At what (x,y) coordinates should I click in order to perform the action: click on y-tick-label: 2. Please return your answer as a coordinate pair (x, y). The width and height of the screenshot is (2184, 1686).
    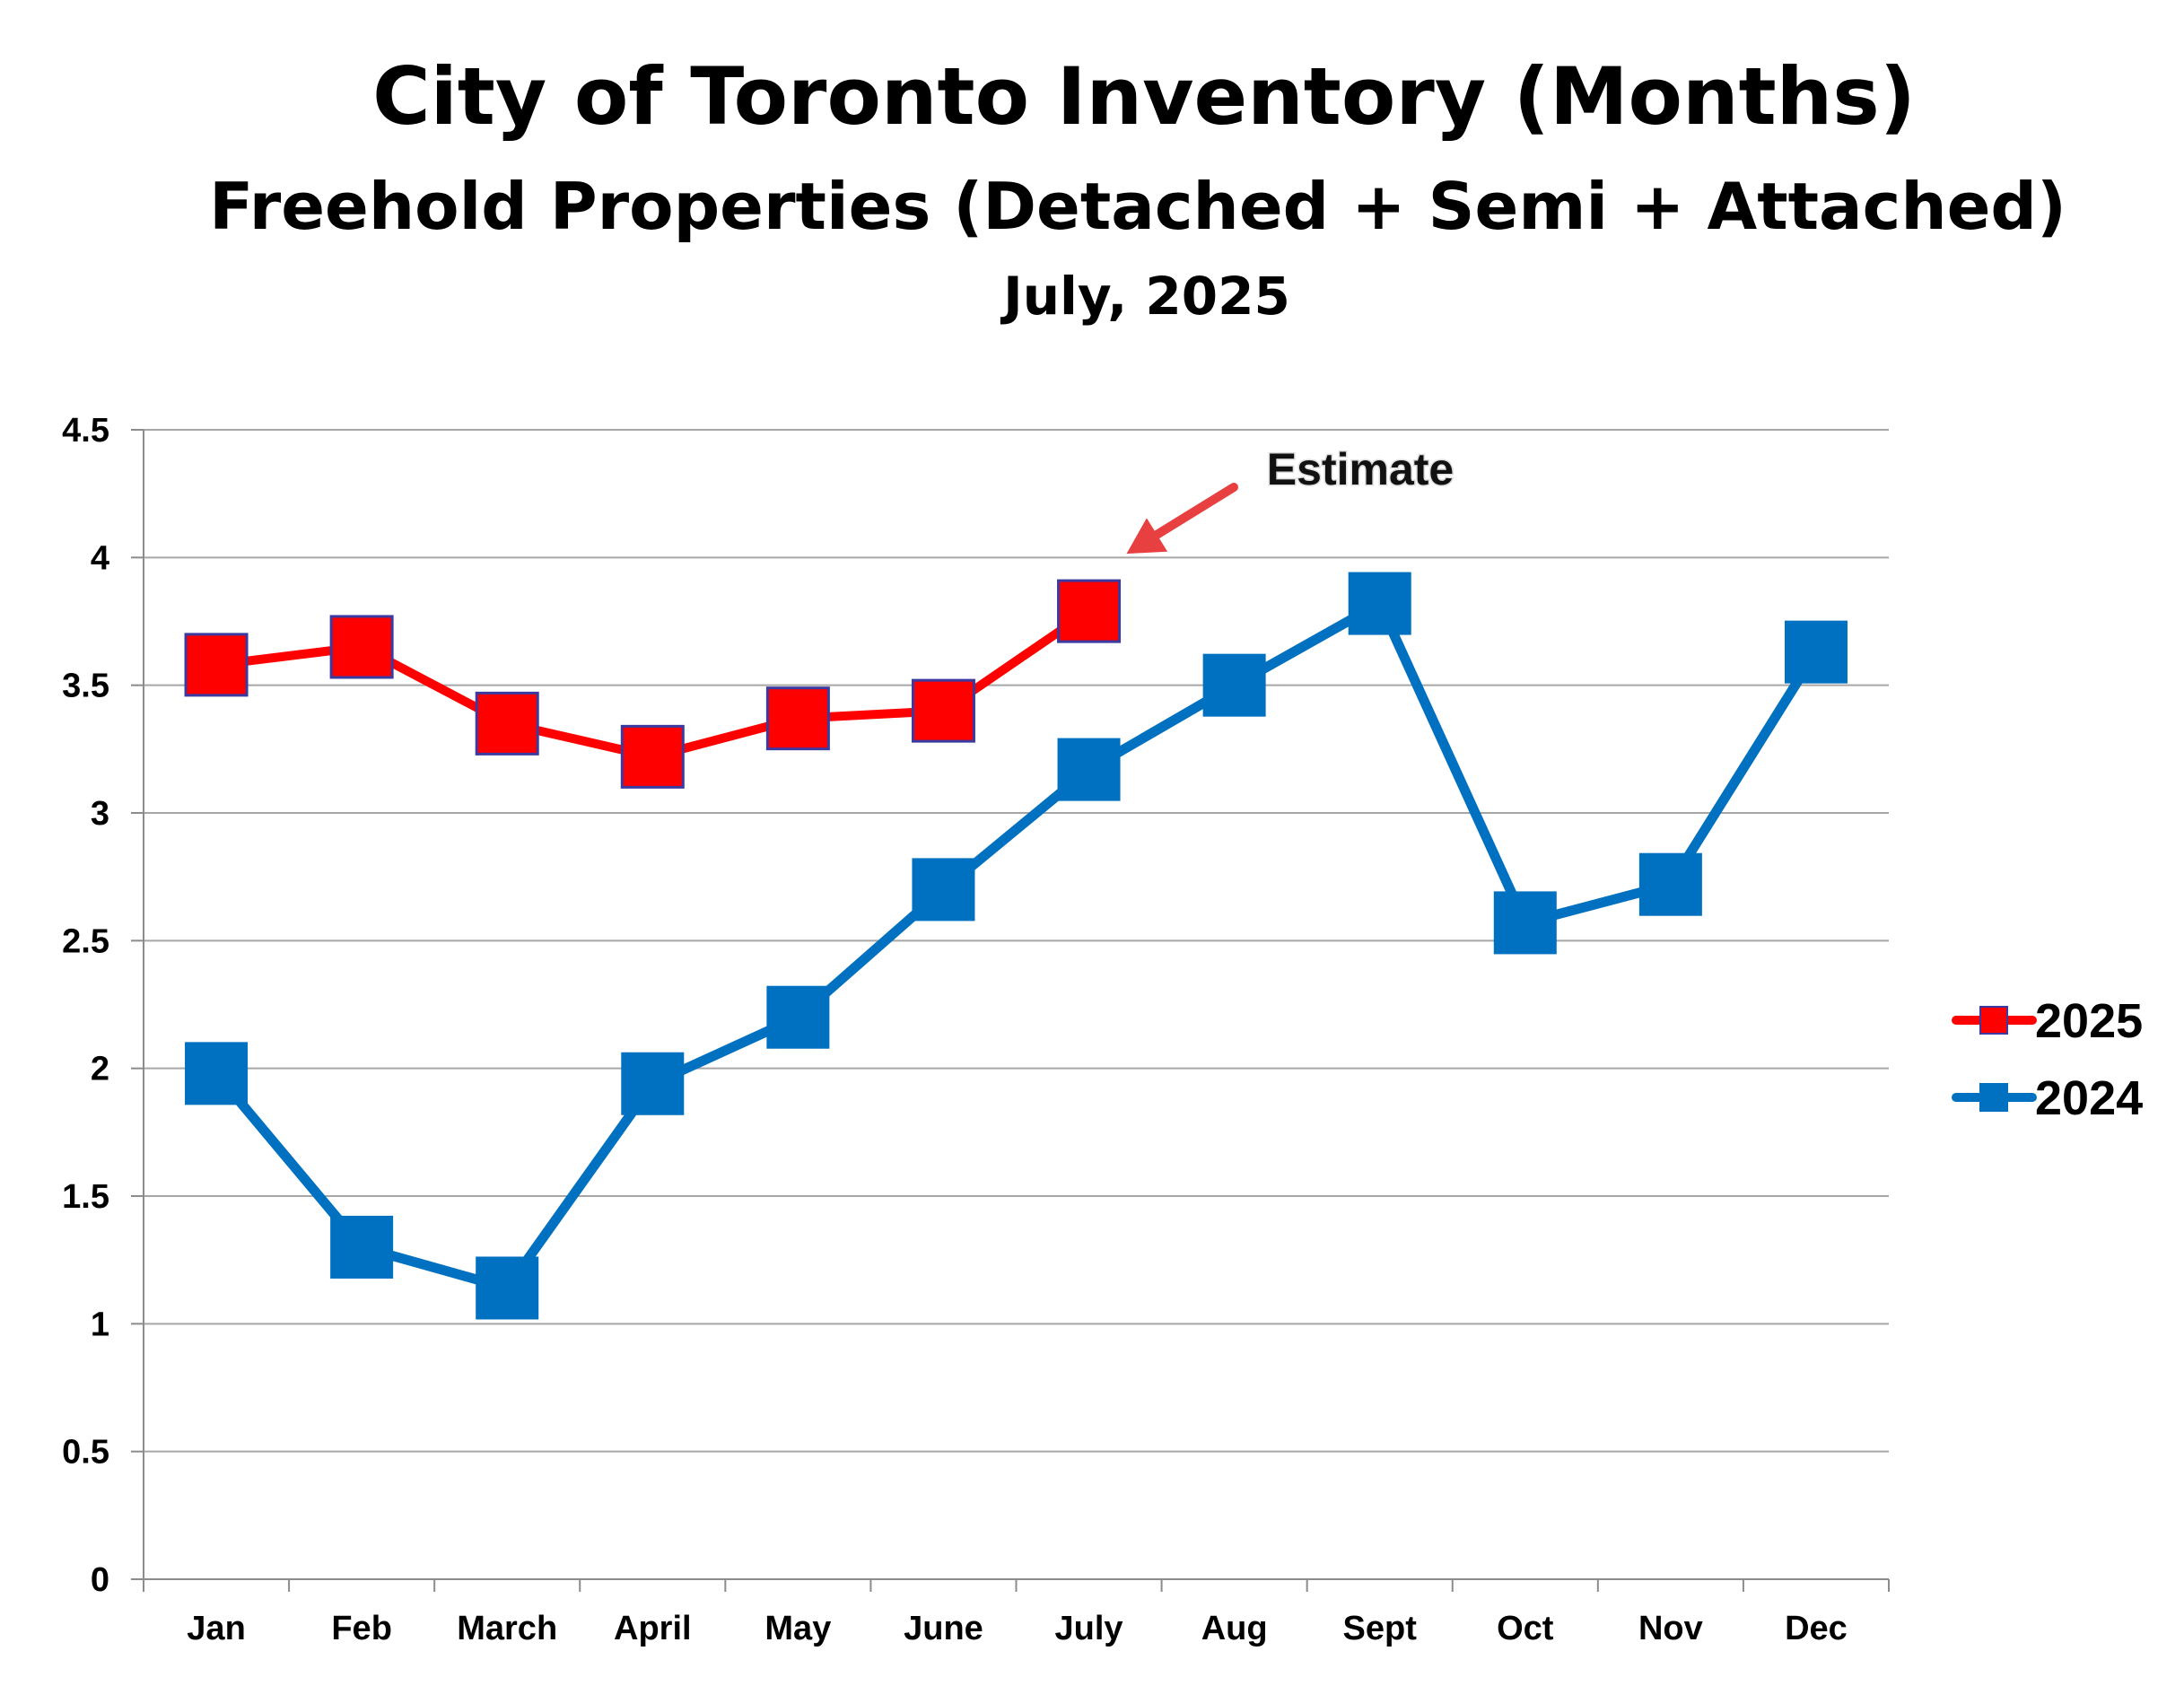
    Looking at the image, I should click on (100, 1069).